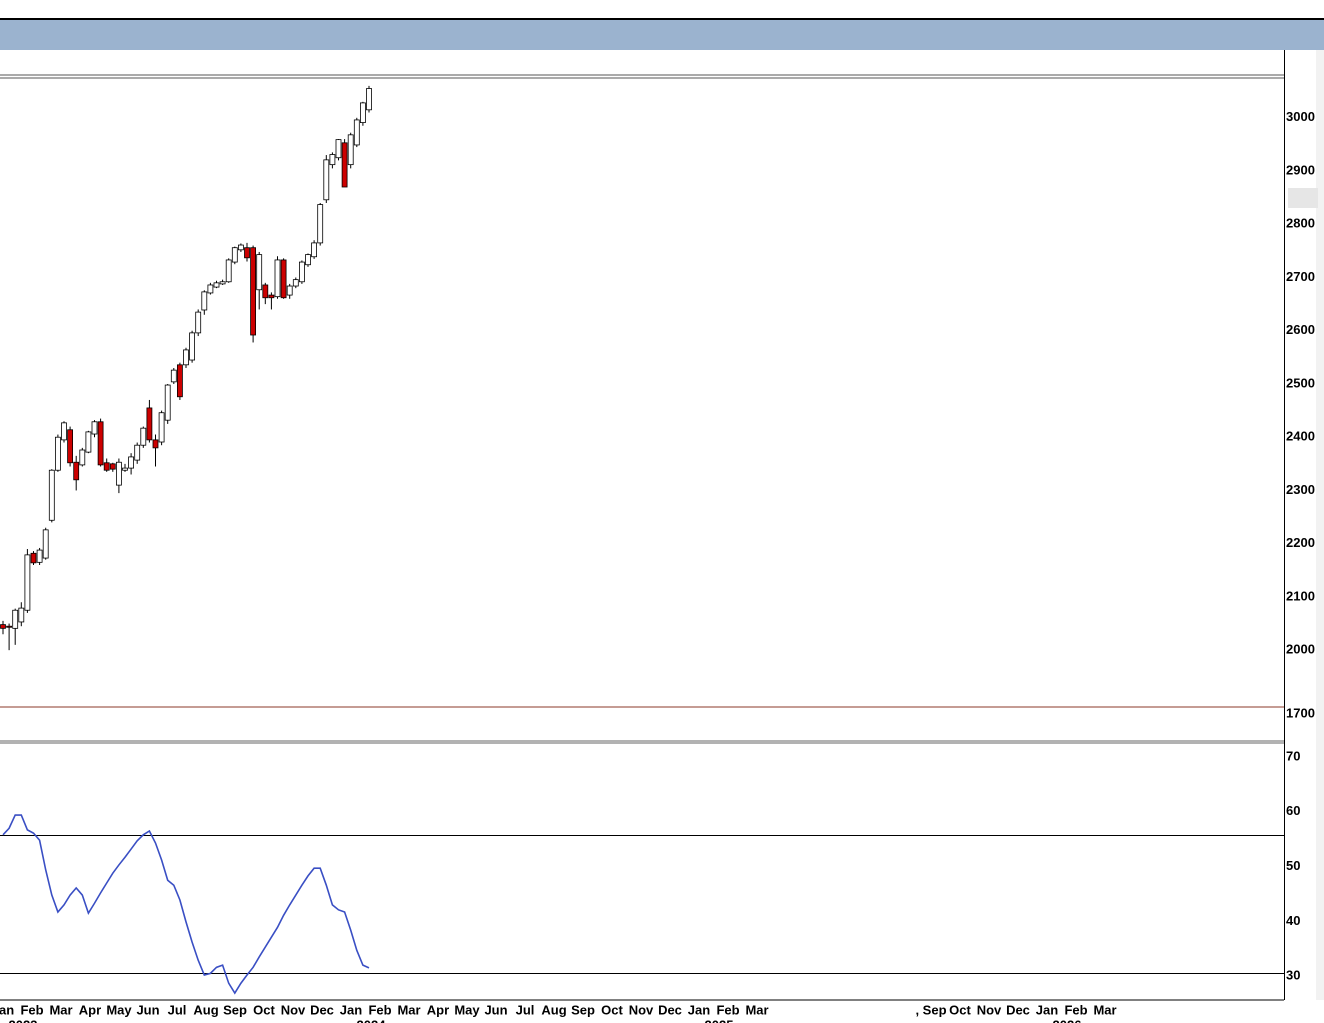 This screenshot has height=1023, width=1324. I want to click on axis-marker, so click(1303, 198).